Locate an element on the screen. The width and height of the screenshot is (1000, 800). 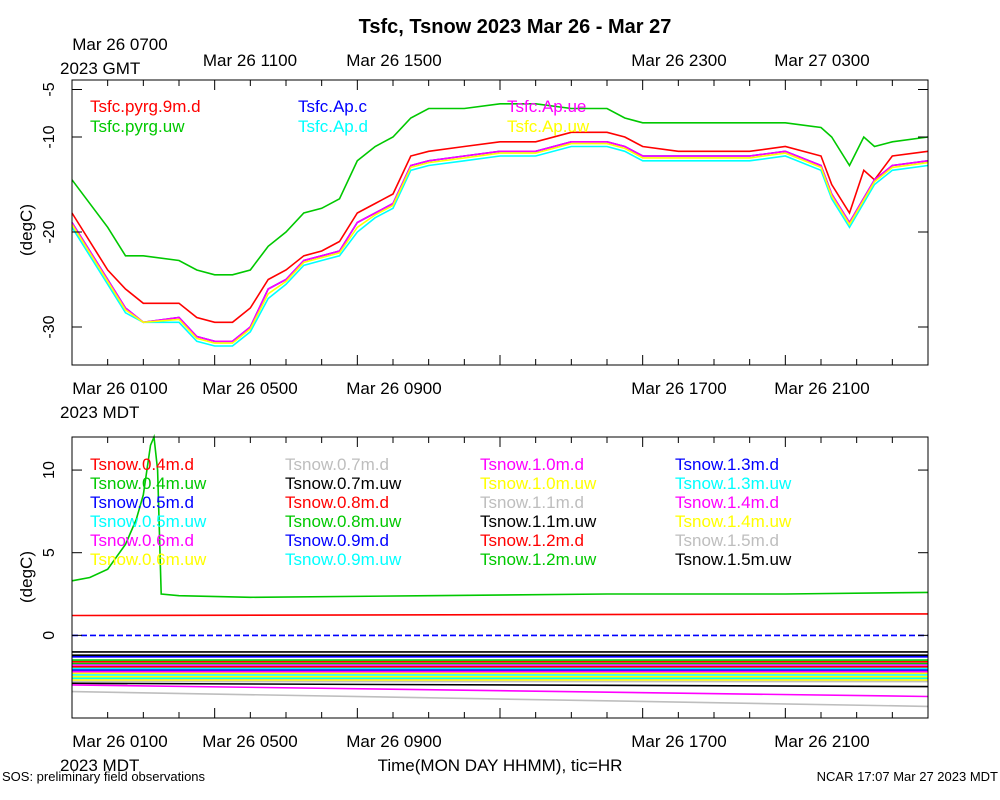
y-tick-label: 5 is located at coordinates (49, 552).